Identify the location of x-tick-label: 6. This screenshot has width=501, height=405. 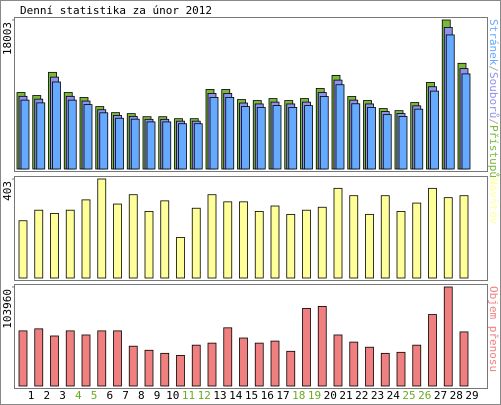
(109, 395).